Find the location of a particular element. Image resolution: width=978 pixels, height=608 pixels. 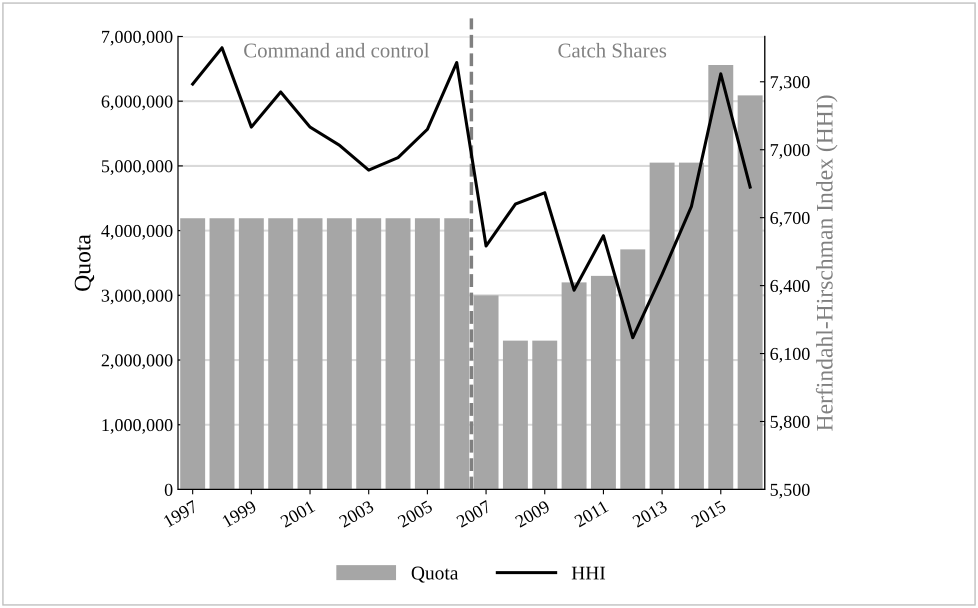

legend-label: HHI is located at coordinates (589, 573).